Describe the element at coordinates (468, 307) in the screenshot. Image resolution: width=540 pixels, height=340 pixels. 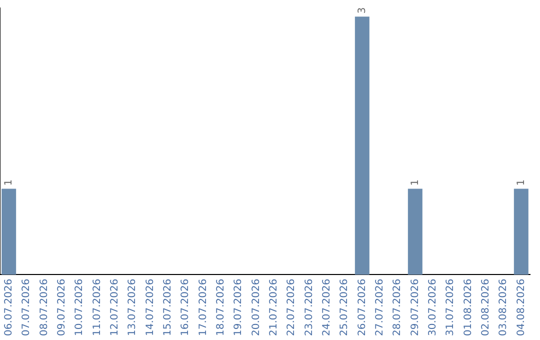
I see `x-tick-label: 01.08.2026` at that location.